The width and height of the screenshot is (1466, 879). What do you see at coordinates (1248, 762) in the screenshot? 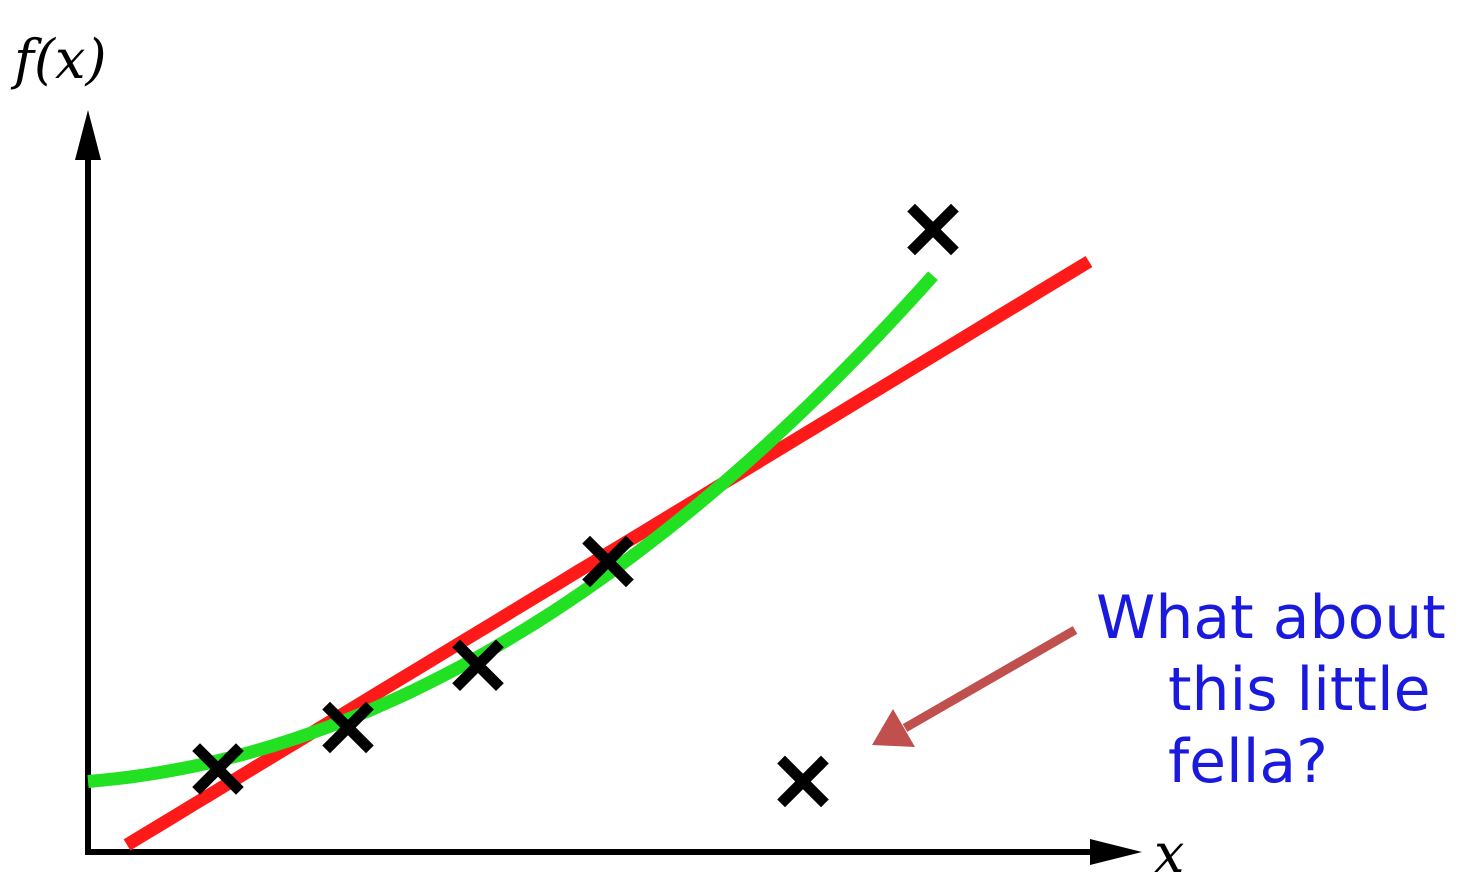
I see `annotation-line-3: fella?` at bounding box center [1248, 762].